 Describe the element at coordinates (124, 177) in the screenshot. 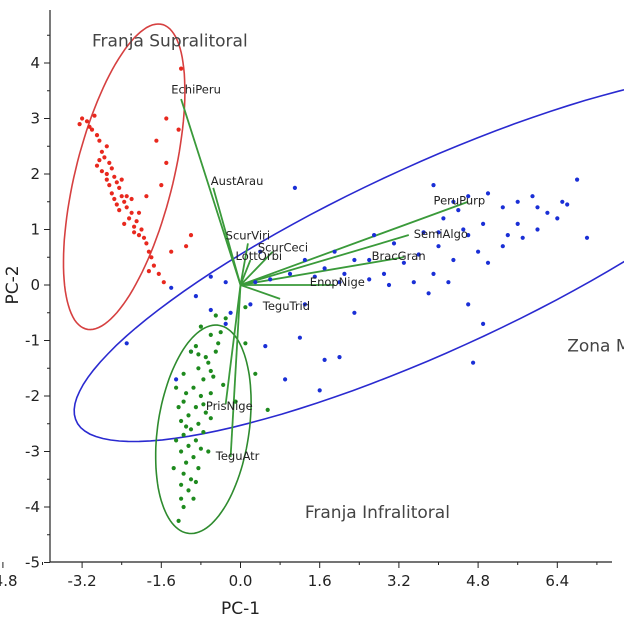

I see `ellipse-supralitoral` at that location.